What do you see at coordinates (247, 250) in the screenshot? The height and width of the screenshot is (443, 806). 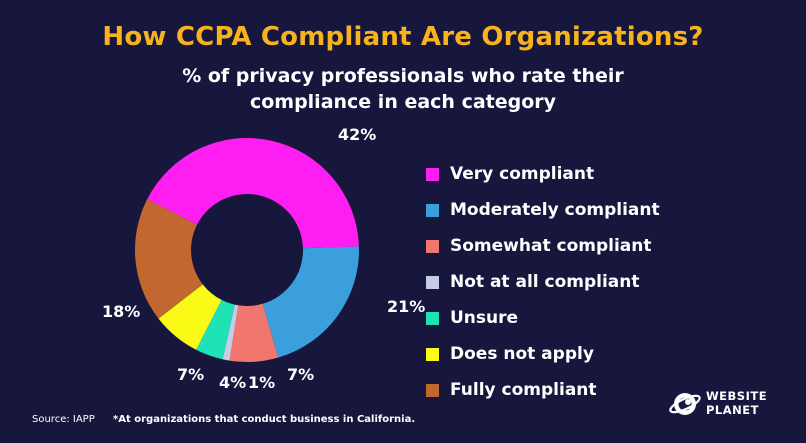 I see `donut-slices` at bounding box center [247, 250].